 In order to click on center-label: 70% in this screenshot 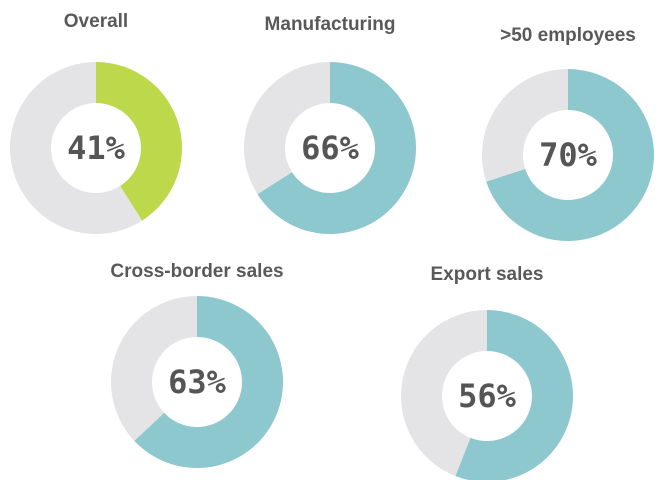, I will do `click(568, 155)`.